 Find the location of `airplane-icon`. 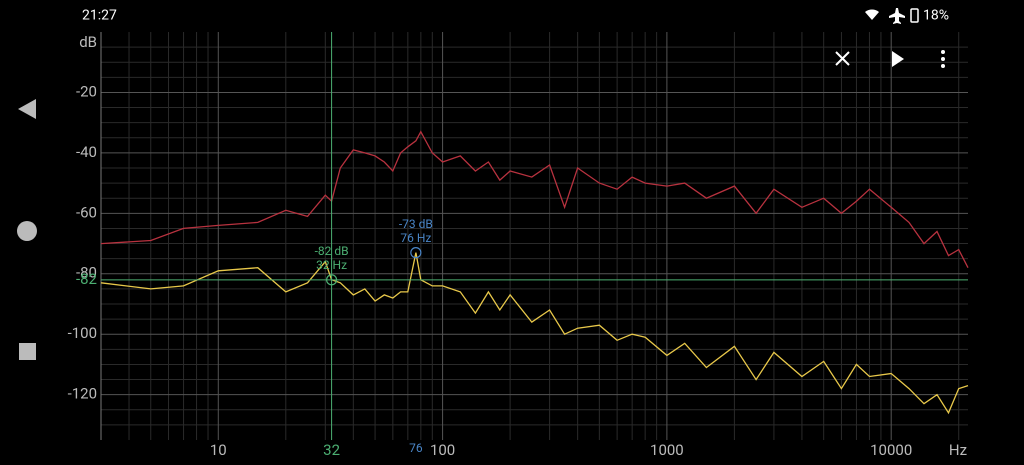

airplane-icon is located at coordinates (897, 16).